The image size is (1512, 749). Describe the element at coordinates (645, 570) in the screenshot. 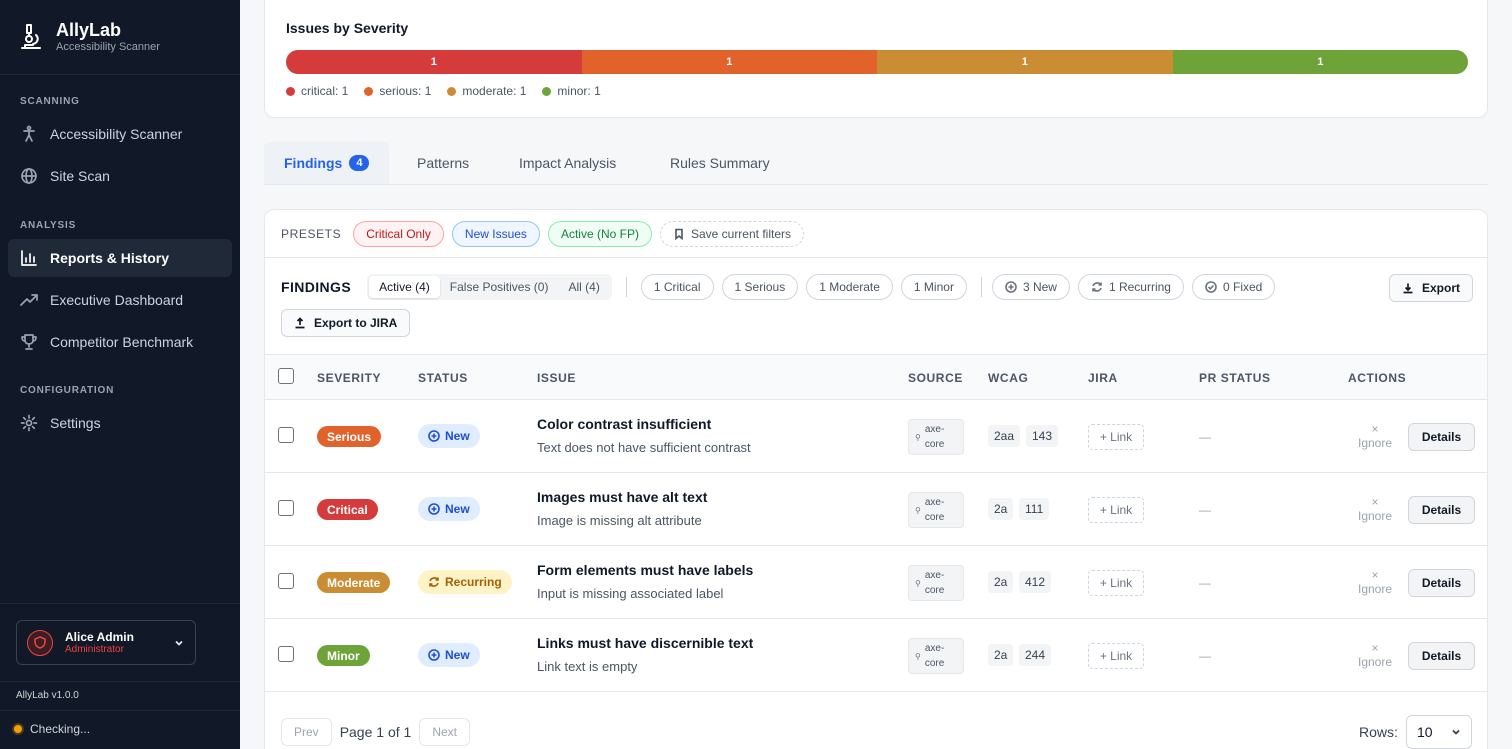

I see `issue-title: Form elements must have labels` at that location.